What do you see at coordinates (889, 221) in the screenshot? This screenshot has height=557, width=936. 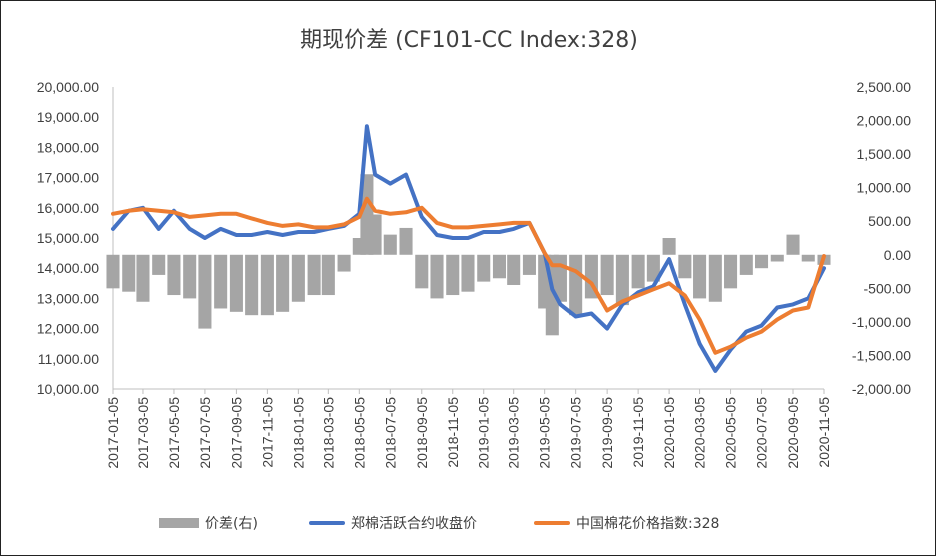 I see `y-right-tick-label: 500.00` at bounding box center [889, 221].